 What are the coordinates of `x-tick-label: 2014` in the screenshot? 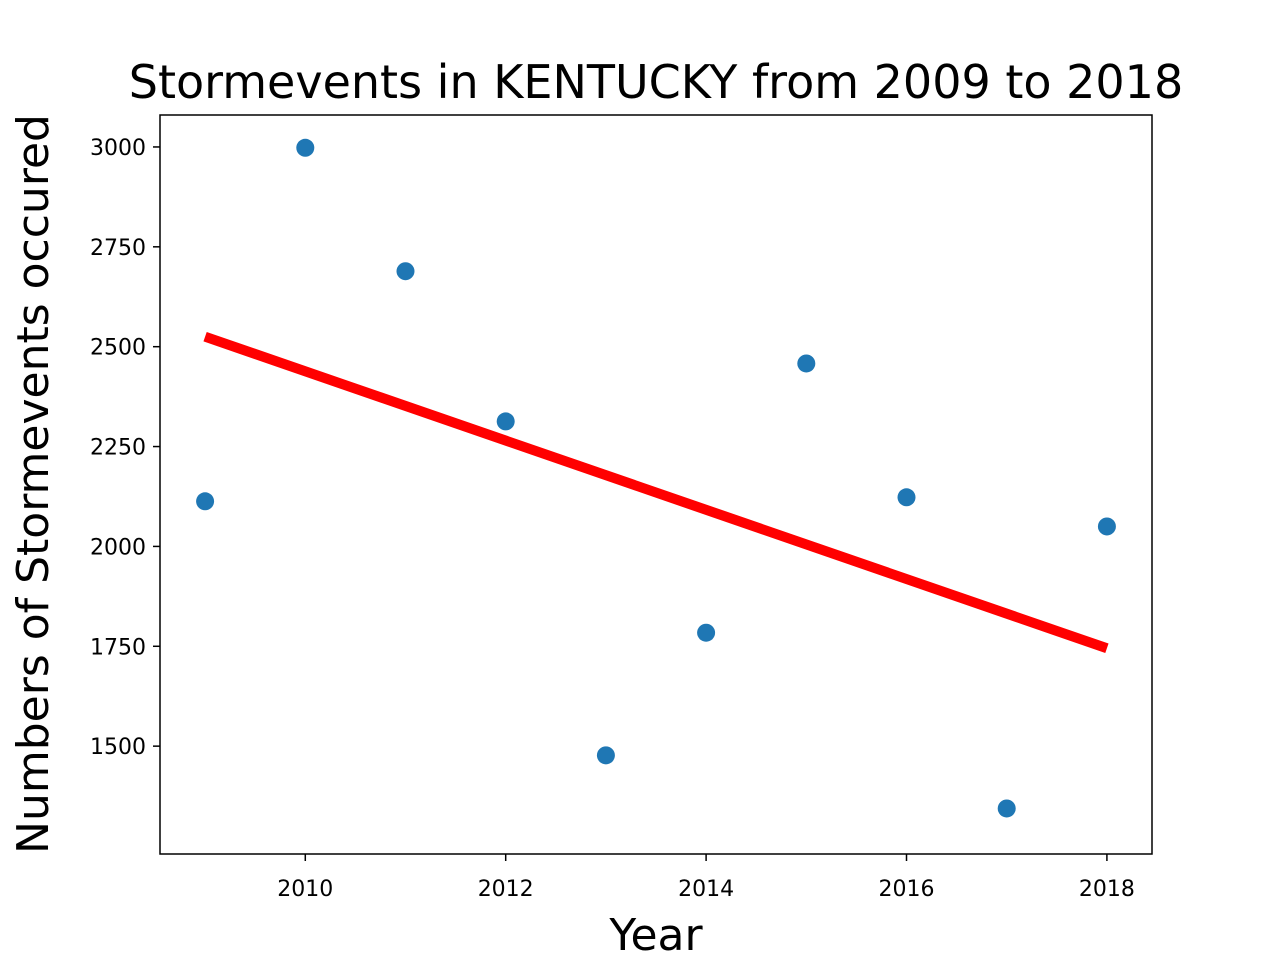 It's located at (706, 889).